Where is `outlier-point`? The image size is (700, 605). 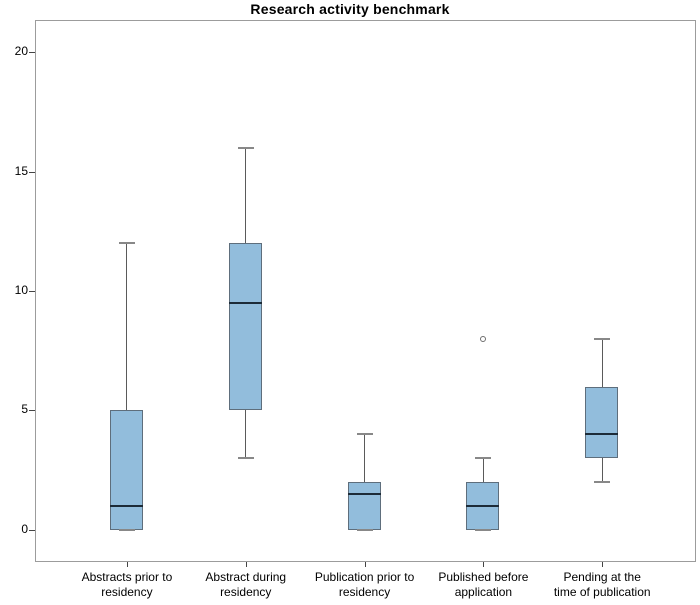
outlier-point is located at coordinates (483, 338).